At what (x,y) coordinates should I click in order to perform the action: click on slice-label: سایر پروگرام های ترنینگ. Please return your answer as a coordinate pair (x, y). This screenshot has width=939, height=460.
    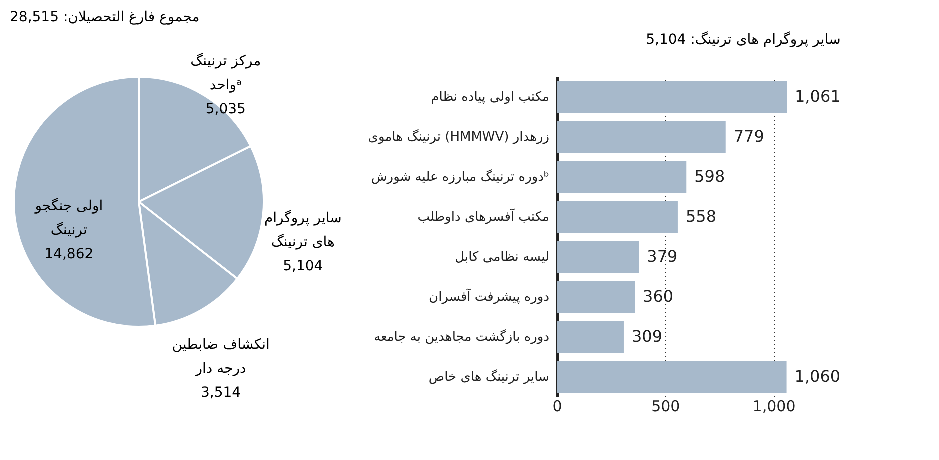
    Looking at the image, I should click on (303, 230).